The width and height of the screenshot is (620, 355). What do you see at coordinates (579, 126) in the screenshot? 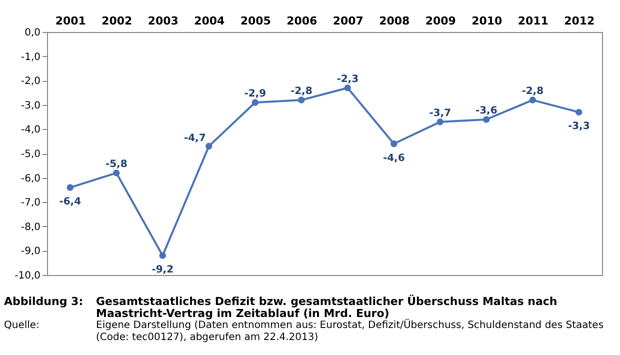
I see `data-label: -3,3` at bounding box center [579, 126].